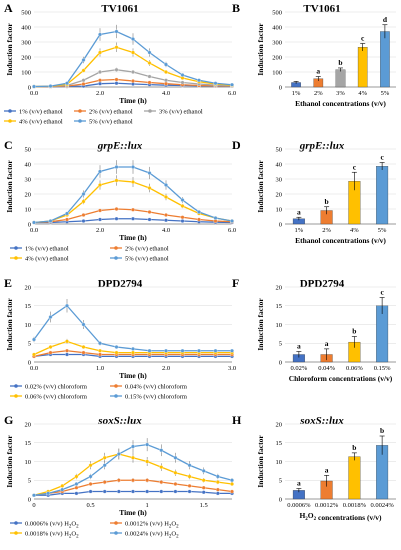 The width and height of the screenshot is (401, 550). What do you see at coordinates (100, 93) in the screenshot?
I see `panel-a-xtick-label: 2.0` at bounding box center [100, 93].